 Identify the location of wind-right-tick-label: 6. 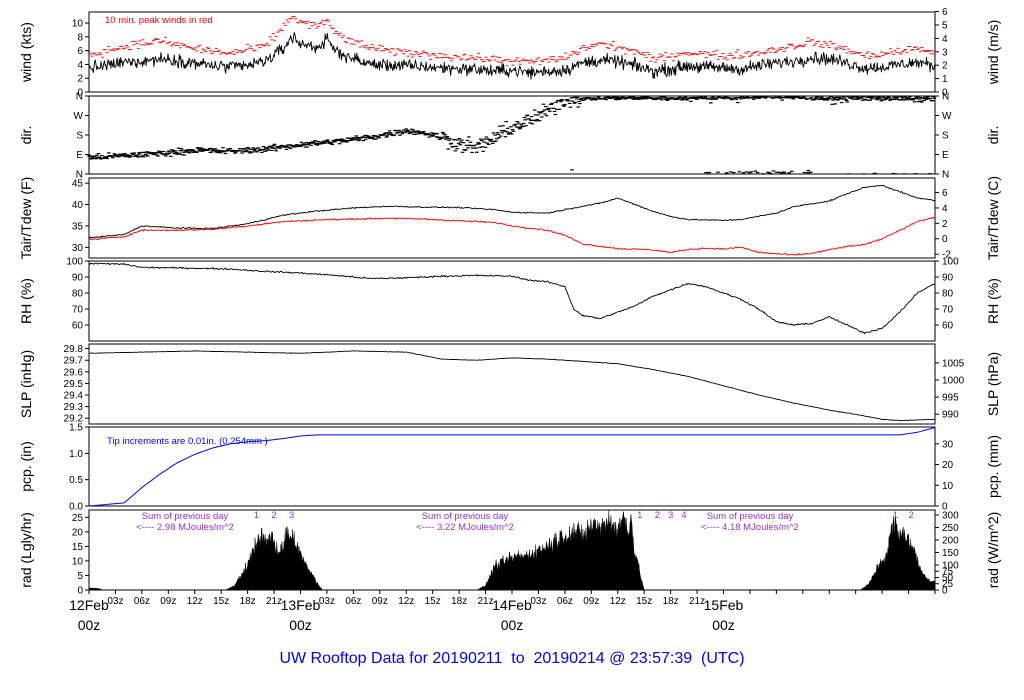
(945, 12).